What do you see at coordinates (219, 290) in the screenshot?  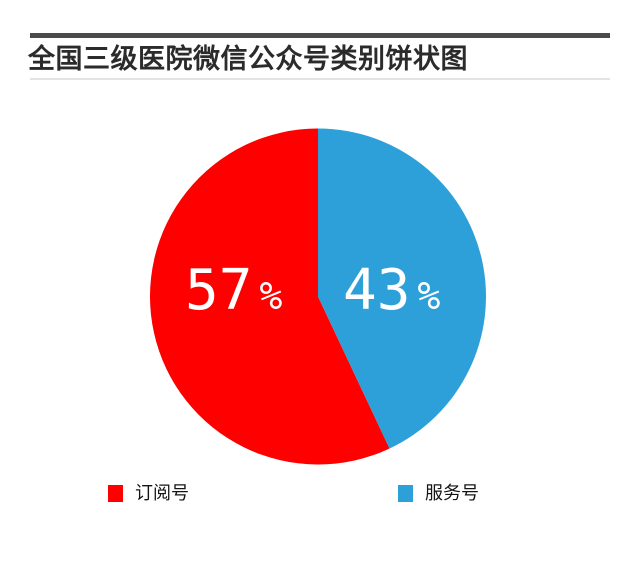 I see `percent-number: 57` at bounding box center [219, 290].